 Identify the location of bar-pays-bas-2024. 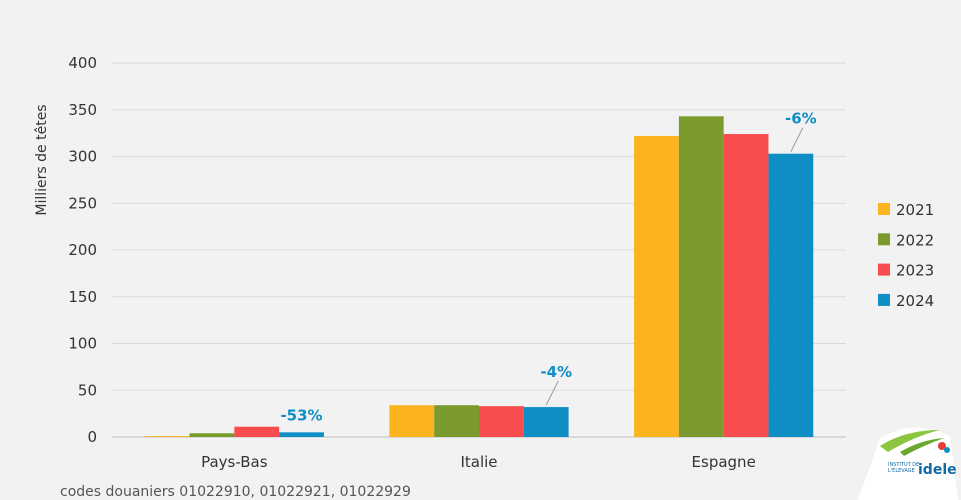
(301, 434).